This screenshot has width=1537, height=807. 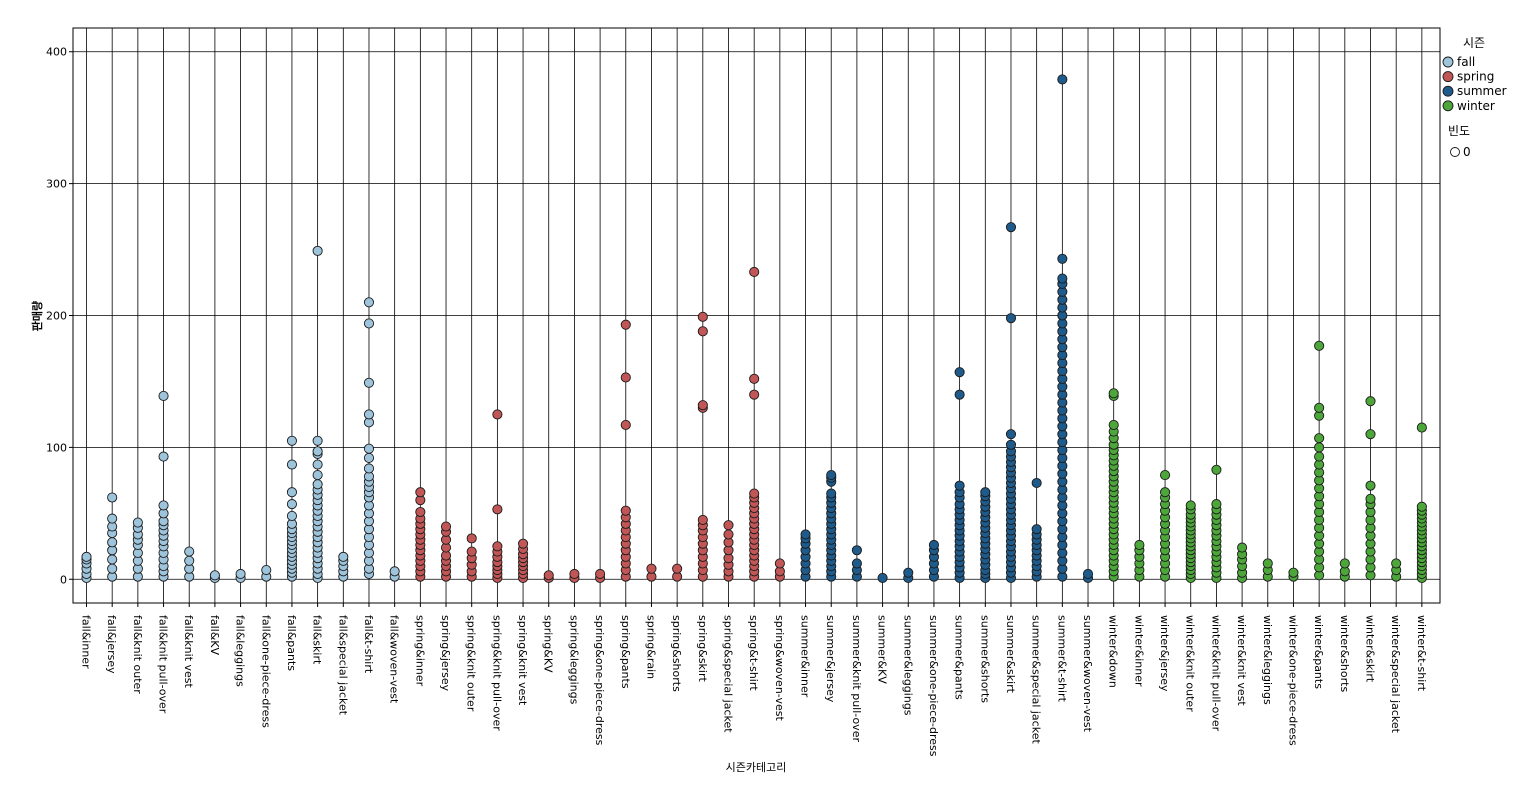 What do you see at coordinates (1164, 653) in the screenshot?
I see `x-tick-label: winter&jersey` at bounding box center [1164, 653].